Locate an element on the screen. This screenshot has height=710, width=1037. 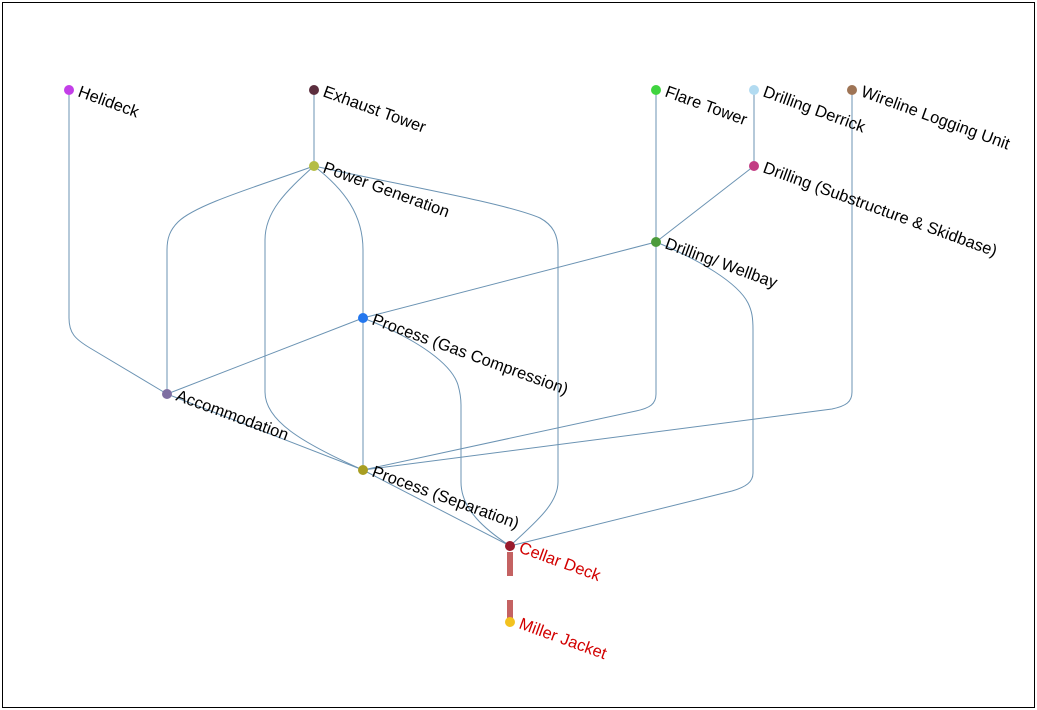
edge-drilling-wellbay-to-cellar-deck is located at coordinates (631, 394).